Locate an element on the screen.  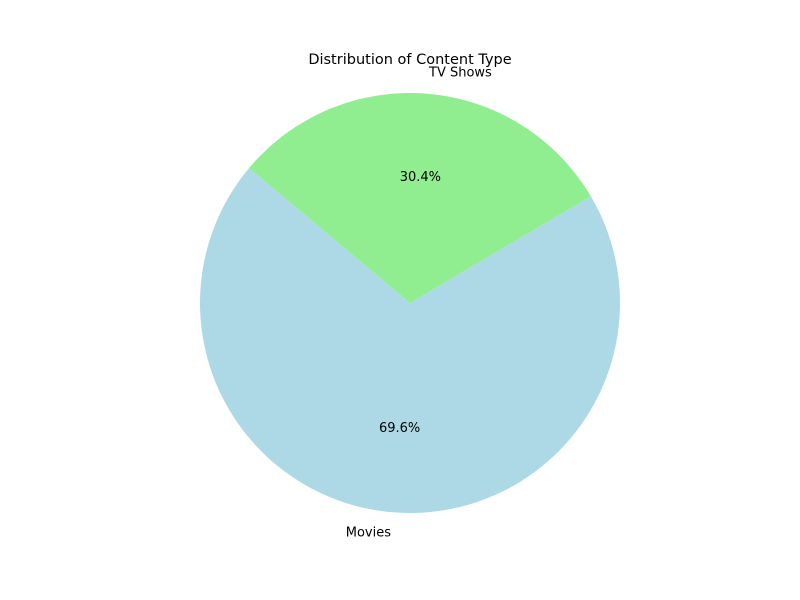
pie-labels: Movies 69.6% TV Shows 30.4% is located at coordinates (419, 302).